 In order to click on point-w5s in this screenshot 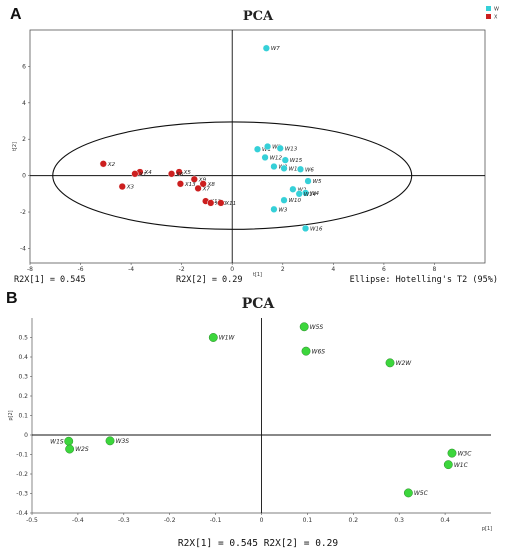, I will do `click(304, 327)`.